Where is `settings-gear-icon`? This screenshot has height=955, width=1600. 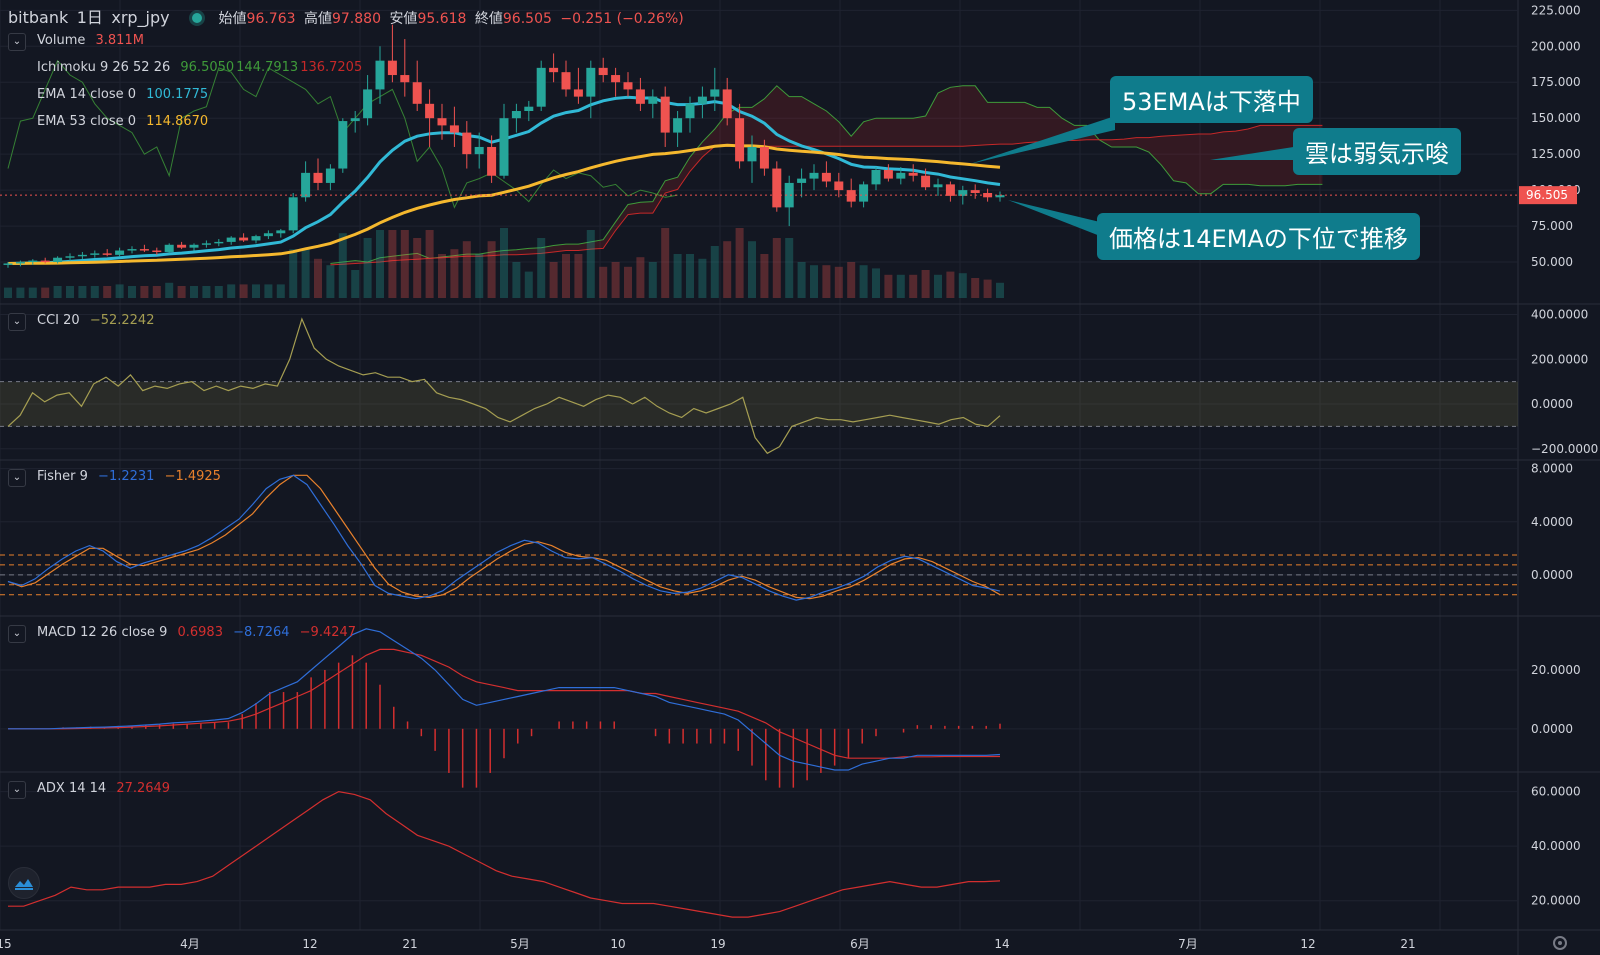
settings-gear-icon is located at coordinates (1560, 943).